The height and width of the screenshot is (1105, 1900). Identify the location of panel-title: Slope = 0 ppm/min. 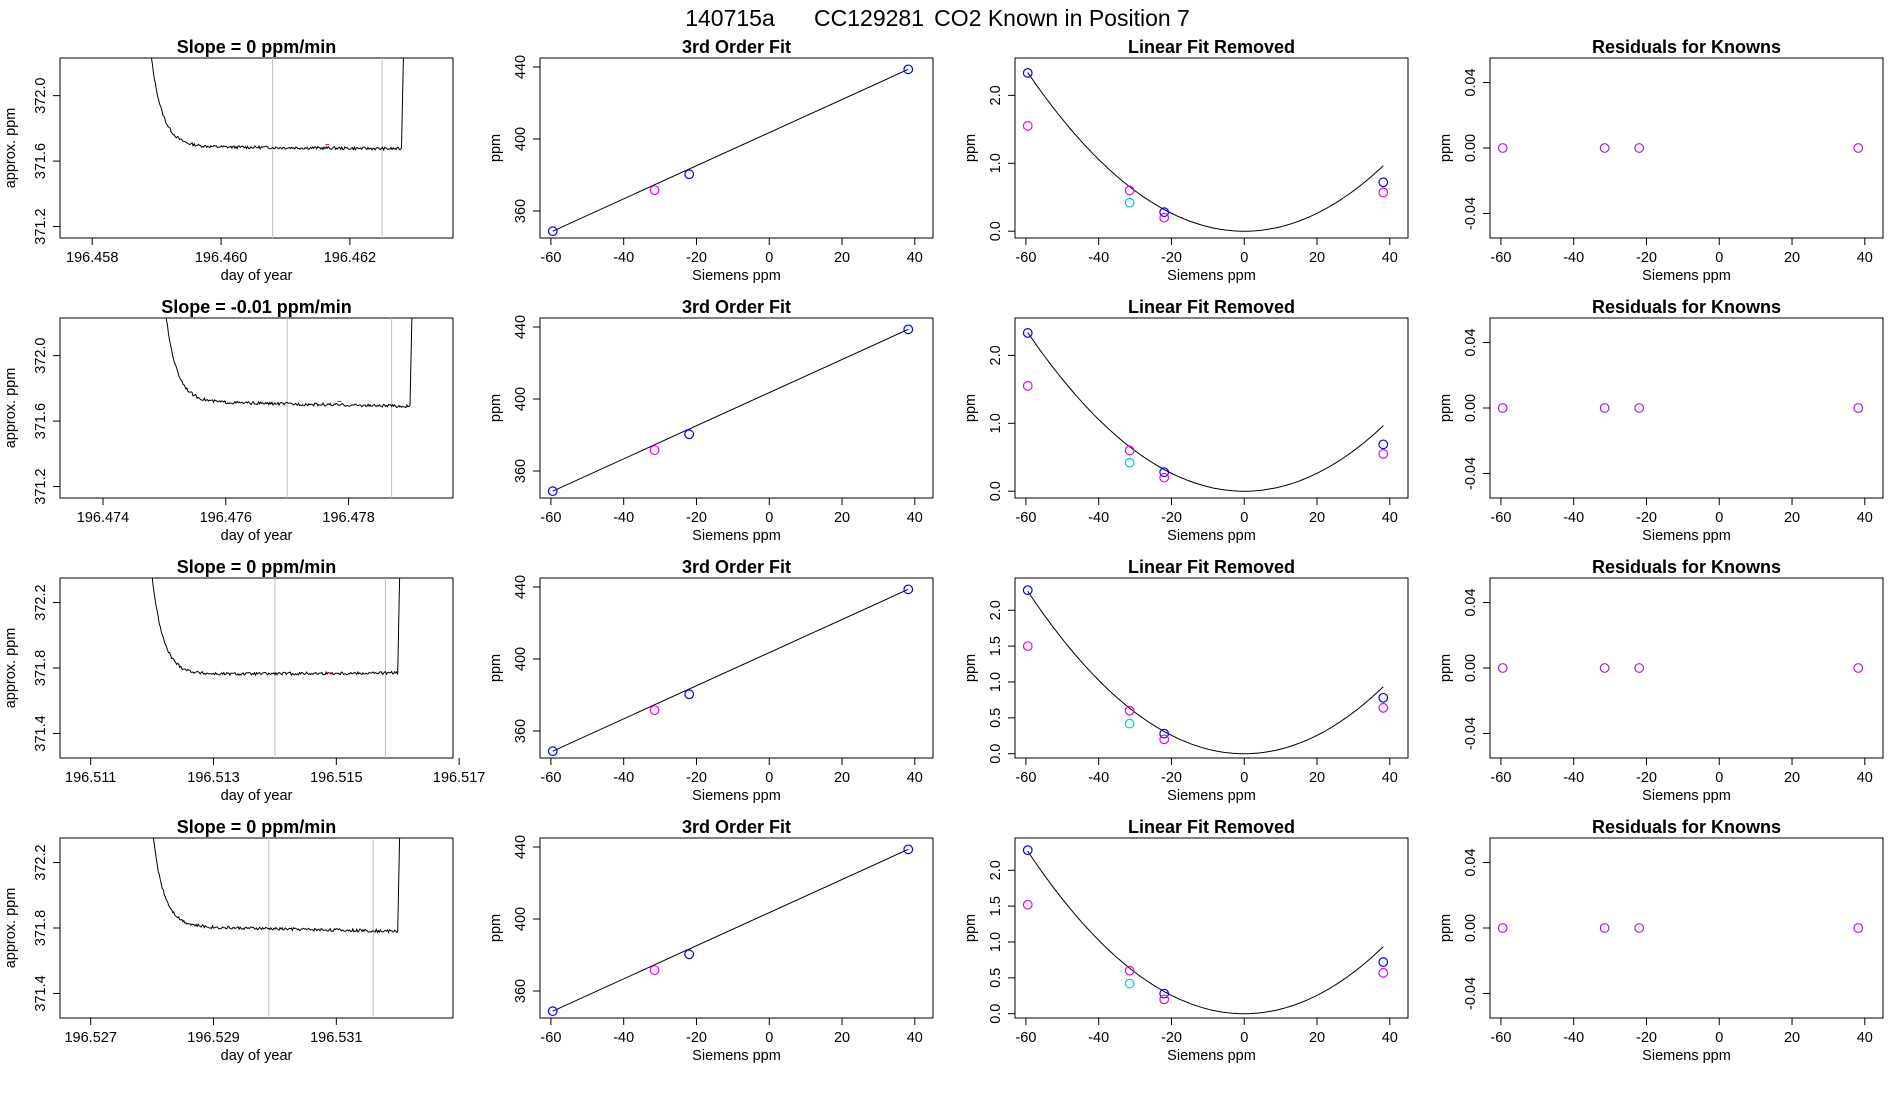
(257, 567).